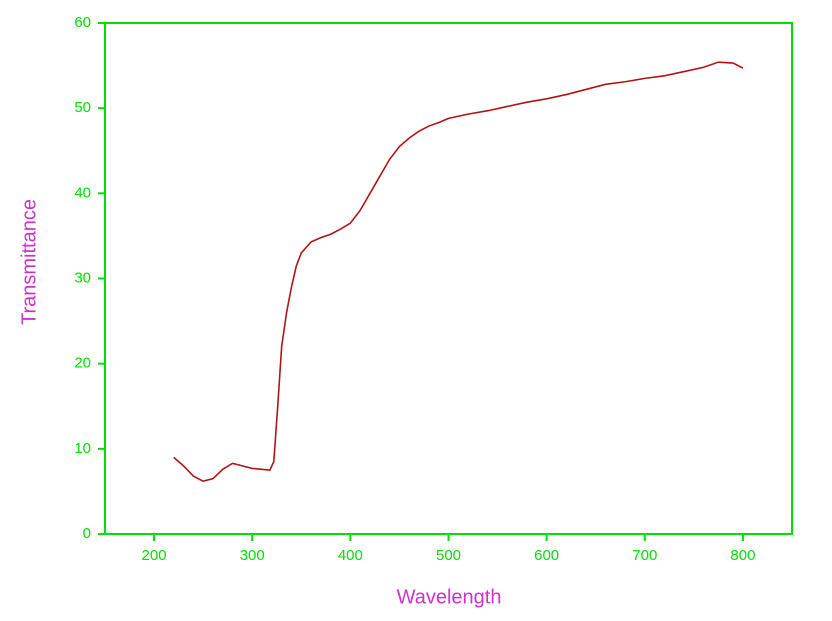 The width and height of the screenshot is (832, 621). I want to click on y-tick-label: 60, so click(82, 22).